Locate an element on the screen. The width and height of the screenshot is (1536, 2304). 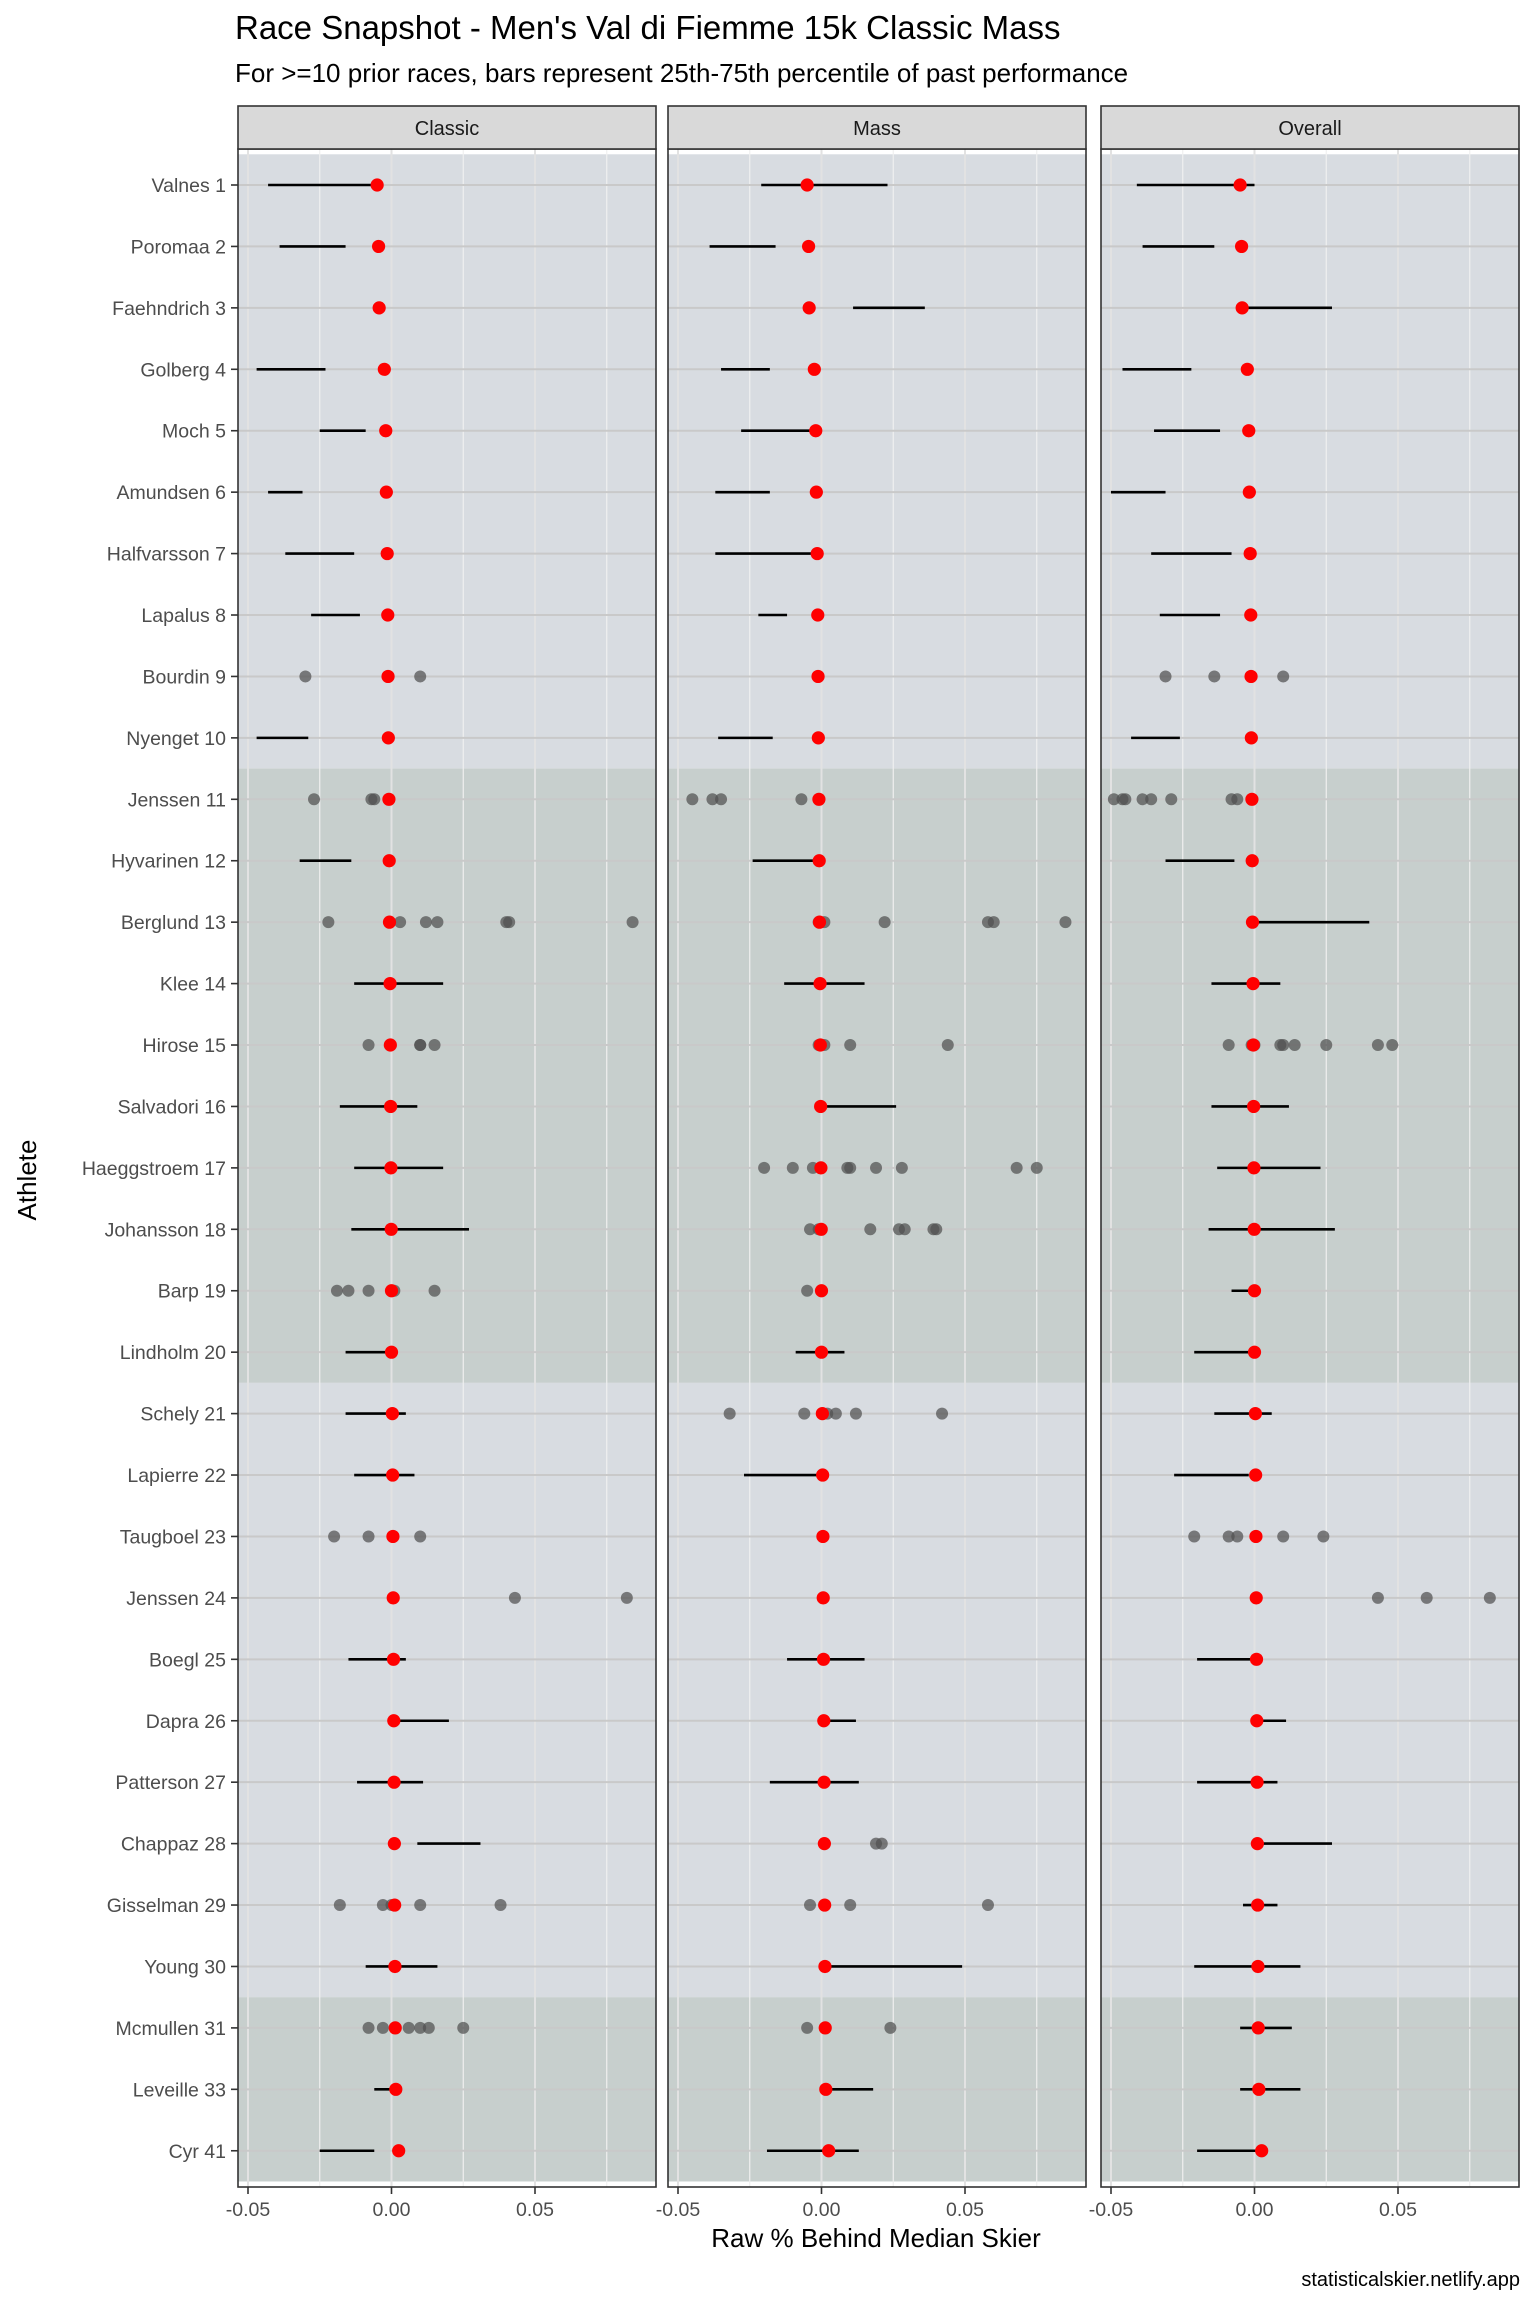
athlete-label: Poromaa 2 is located at coordinates (178, 247).